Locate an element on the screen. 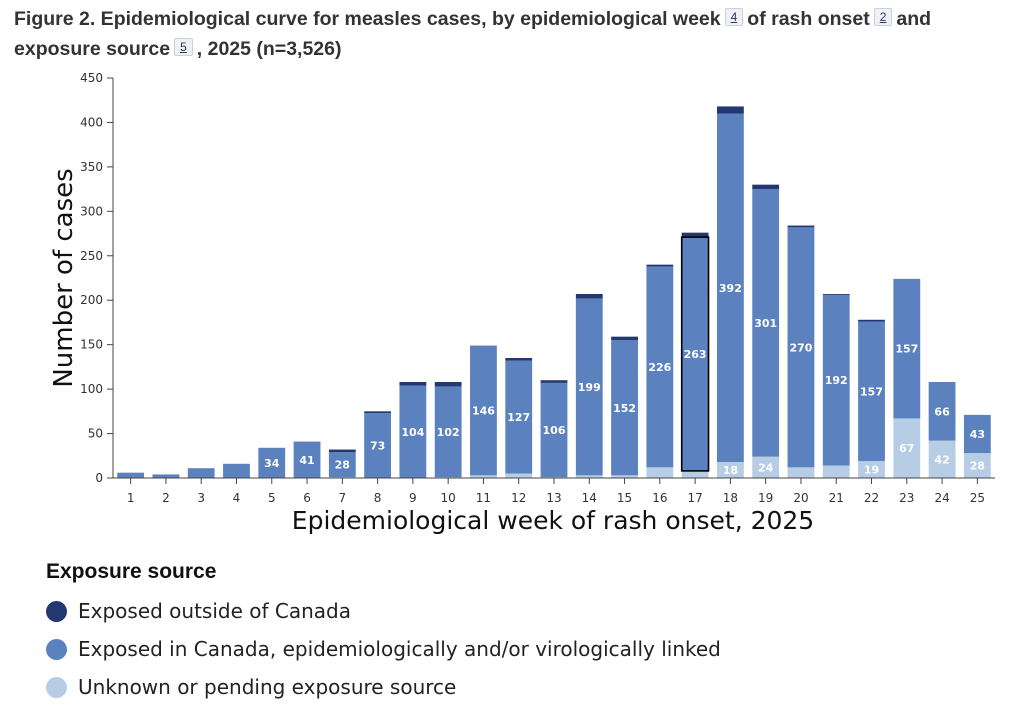 The image size is (1024, 706). y-tick-label: 0 is located at coordinates (99, 478).